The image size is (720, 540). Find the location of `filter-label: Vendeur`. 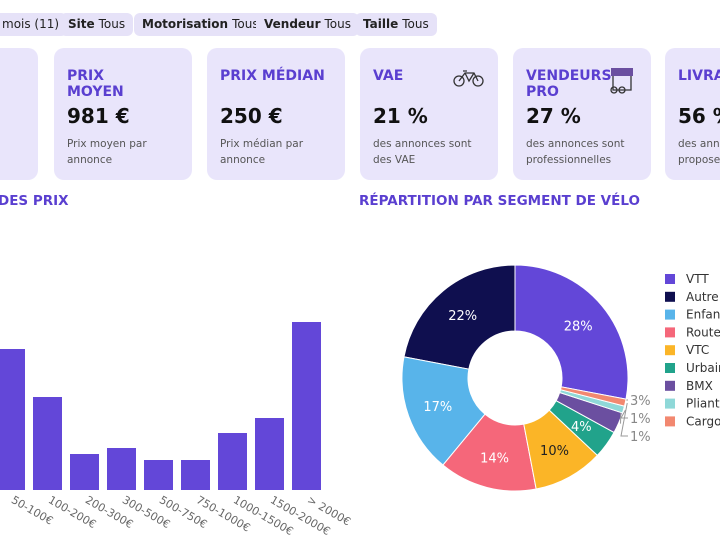

filter-label: Vendeur is located at coordinates (292, 24).